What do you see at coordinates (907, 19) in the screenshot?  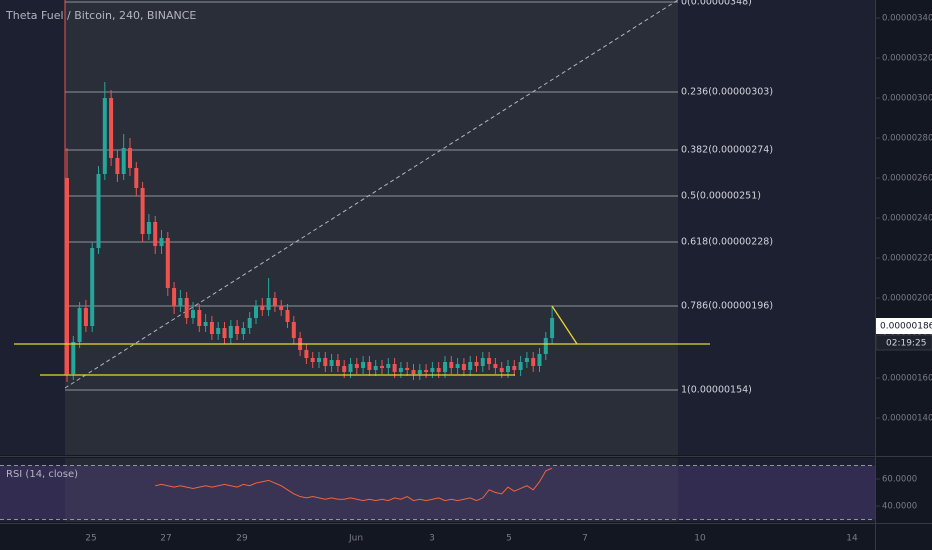 I see `y-tick-label: 0.00000340` at bounding box center [907, 19].